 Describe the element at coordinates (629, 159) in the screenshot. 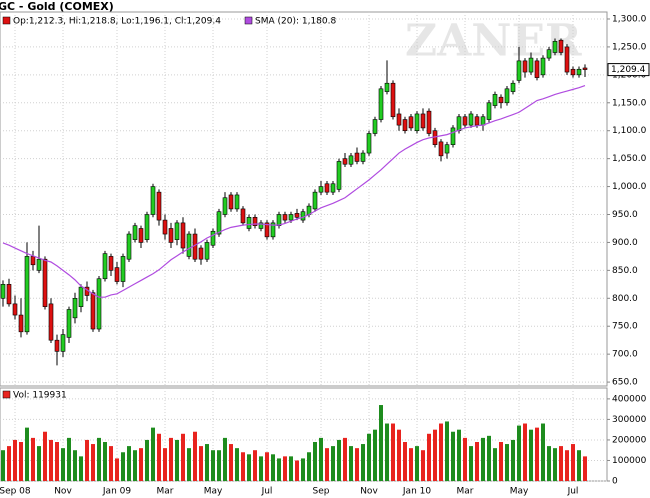

I see `y-tick-label: 1,050.0` at that location.